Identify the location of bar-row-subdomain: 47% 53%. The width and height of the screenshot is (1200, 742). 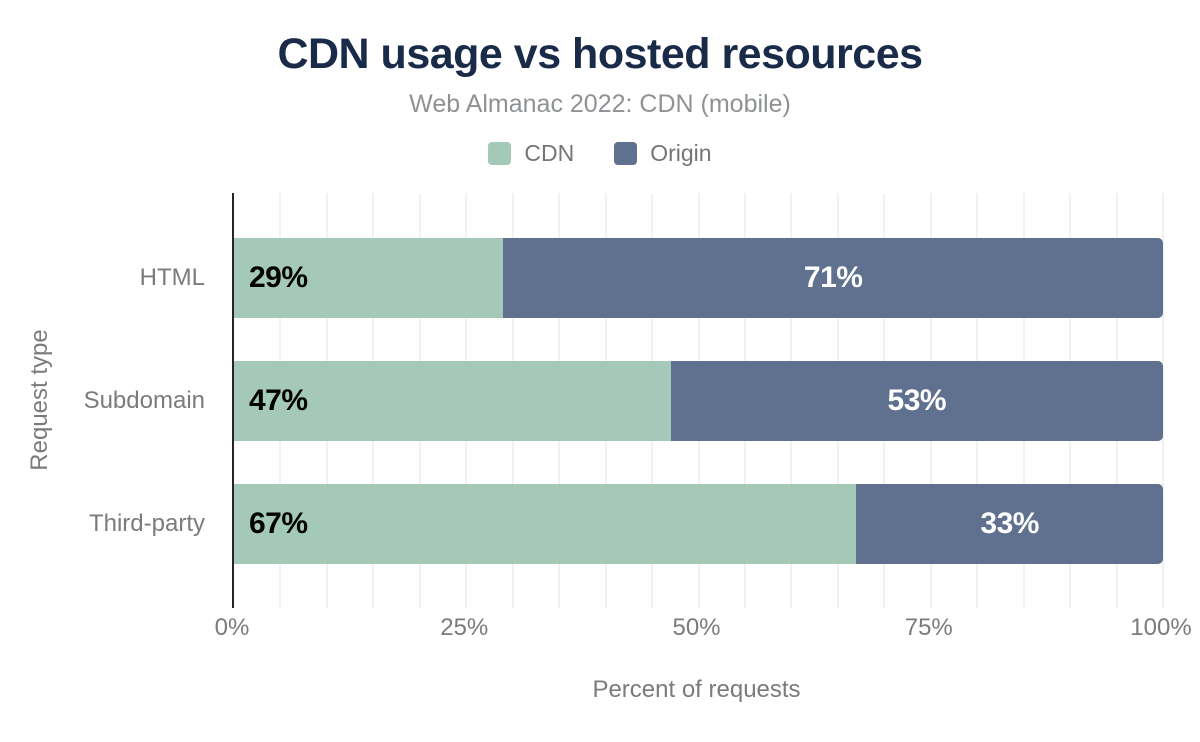
(698, 401).